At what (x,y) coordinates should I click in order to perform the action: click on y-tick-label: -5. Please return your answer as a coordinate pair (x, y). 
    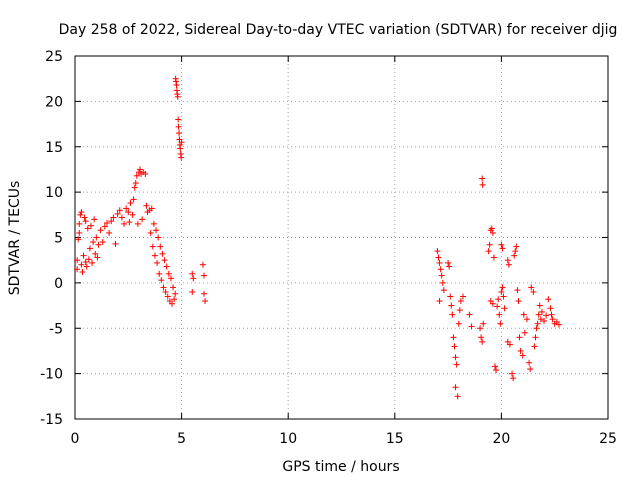
    Looking at the image, I should click on (56, 329).